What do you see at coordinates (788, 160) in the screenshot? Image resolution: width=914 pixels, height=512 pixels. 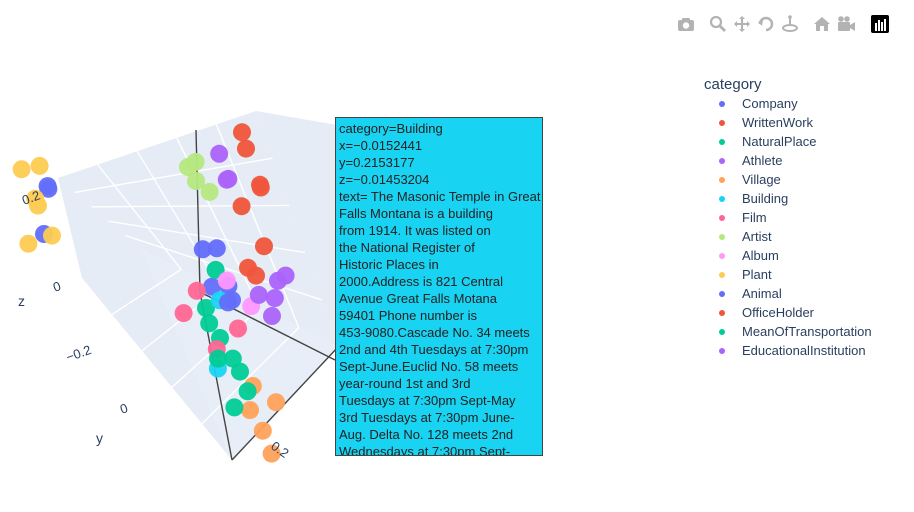 I see `legend-item-athlete: Athlete` at bounding box center [788, 160].